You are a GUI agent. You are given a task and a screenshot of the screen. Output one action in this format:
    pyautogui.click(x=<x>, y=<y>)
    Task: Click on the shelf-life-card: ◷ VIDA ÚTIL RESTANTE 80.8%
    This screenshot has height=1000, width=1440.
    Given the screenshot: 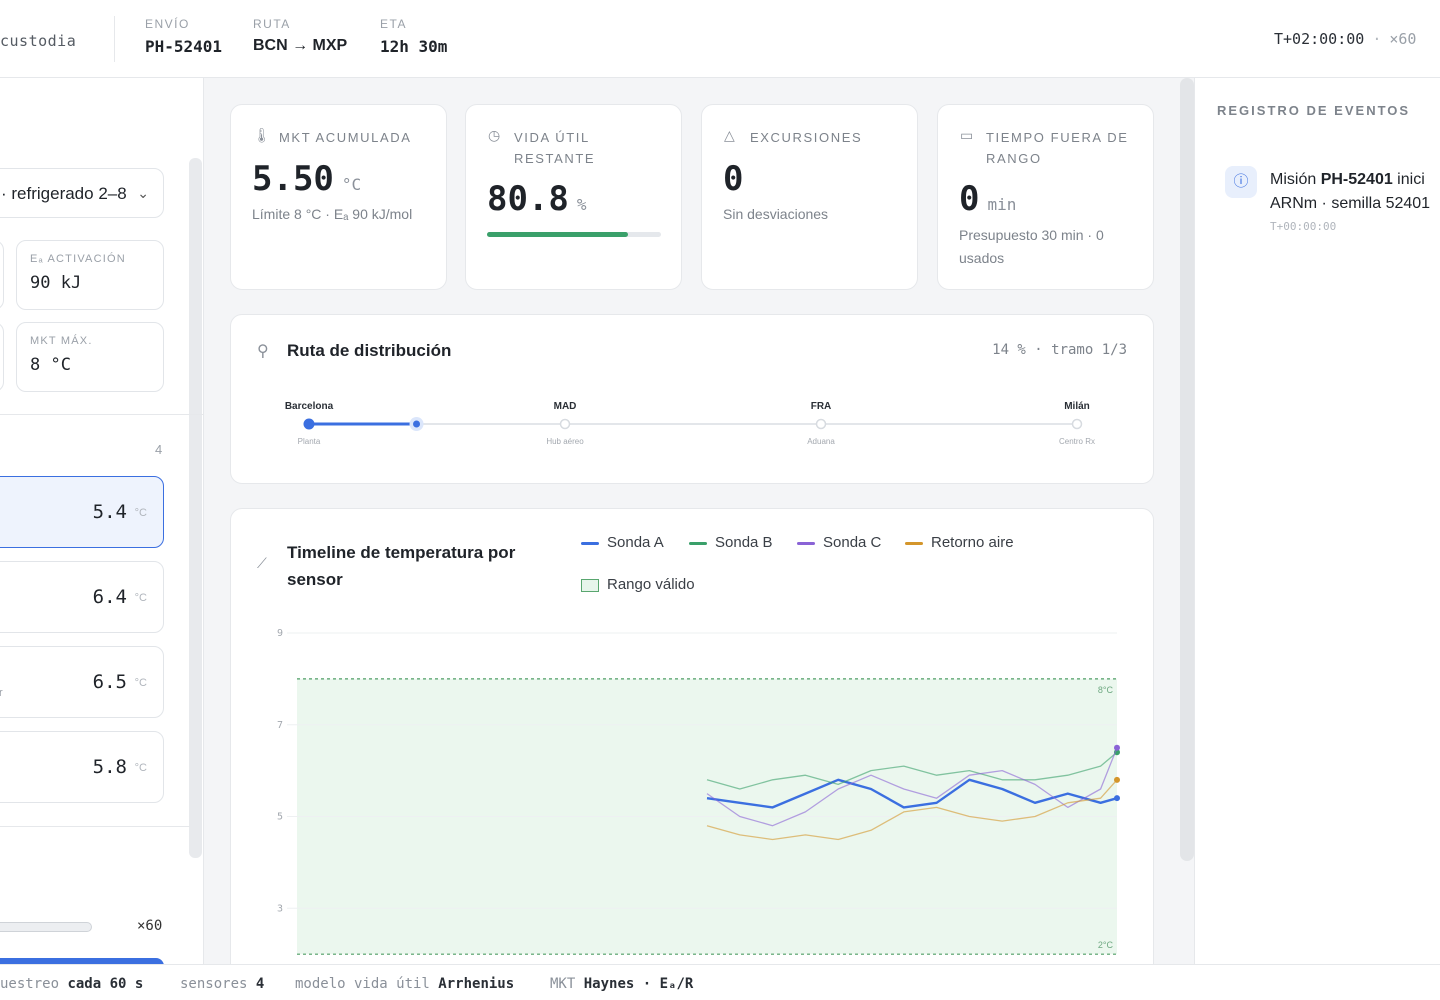 What is the action you would take?
    pyautogui.click(x=573, y=197)
    